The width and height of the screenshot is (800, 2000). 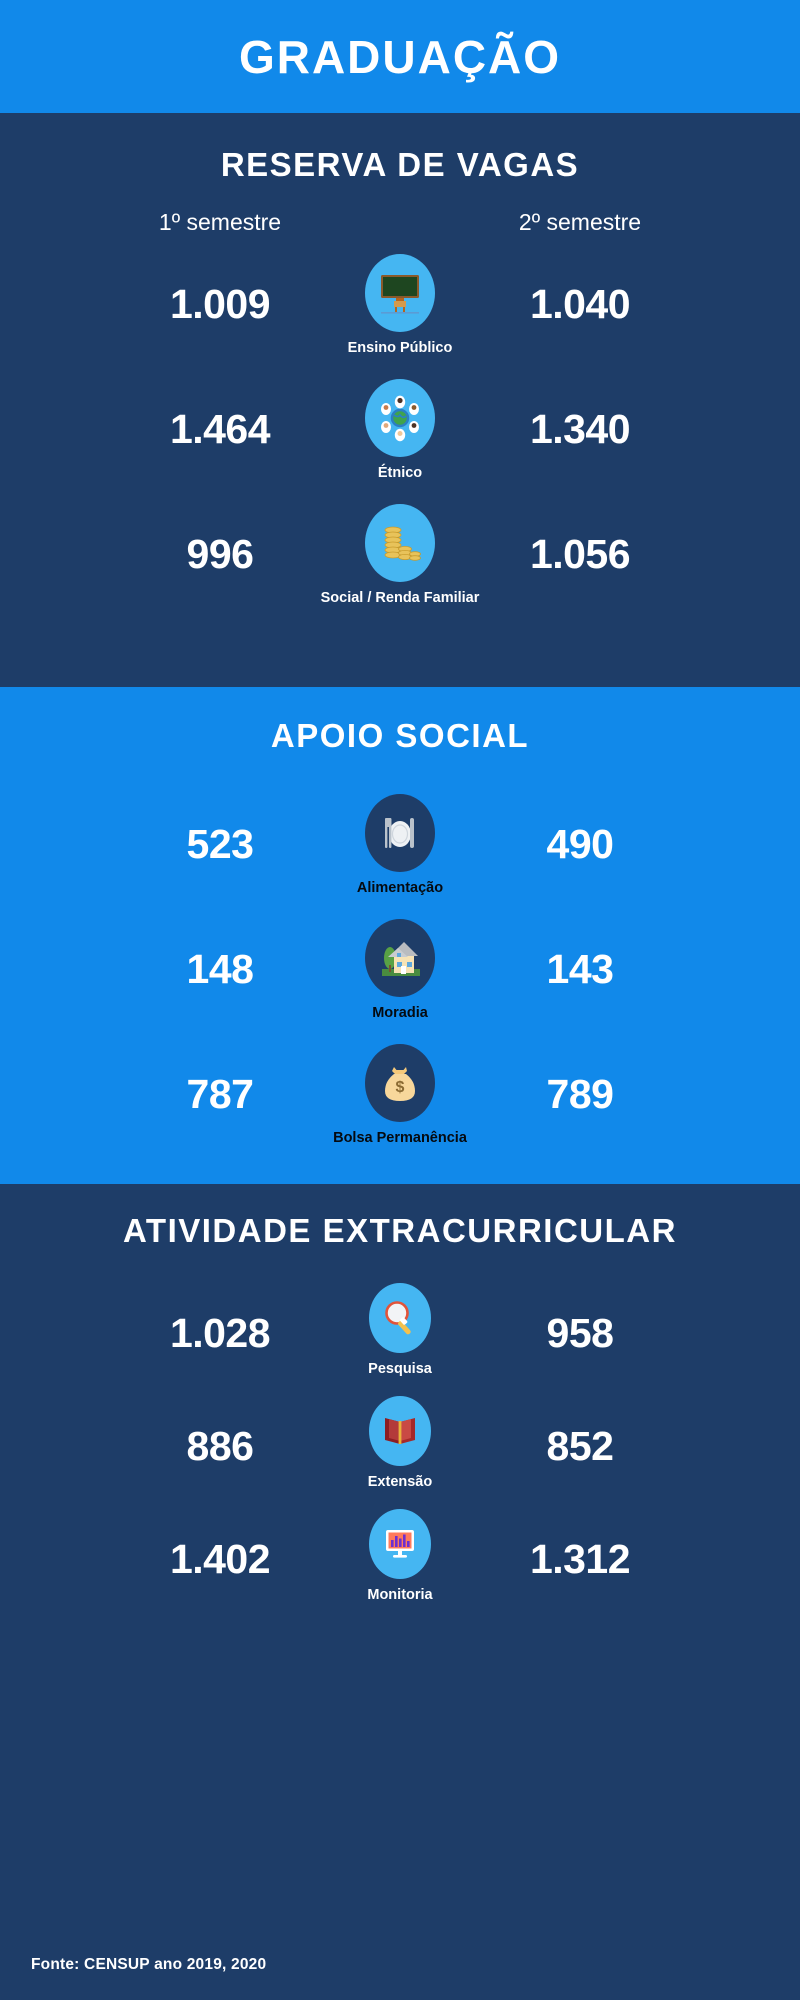 What do you see at coordinates (400, 597) in the screenshot?
I see `icon-label: Social / Renda Familiar` at bounding box center [400, 597].